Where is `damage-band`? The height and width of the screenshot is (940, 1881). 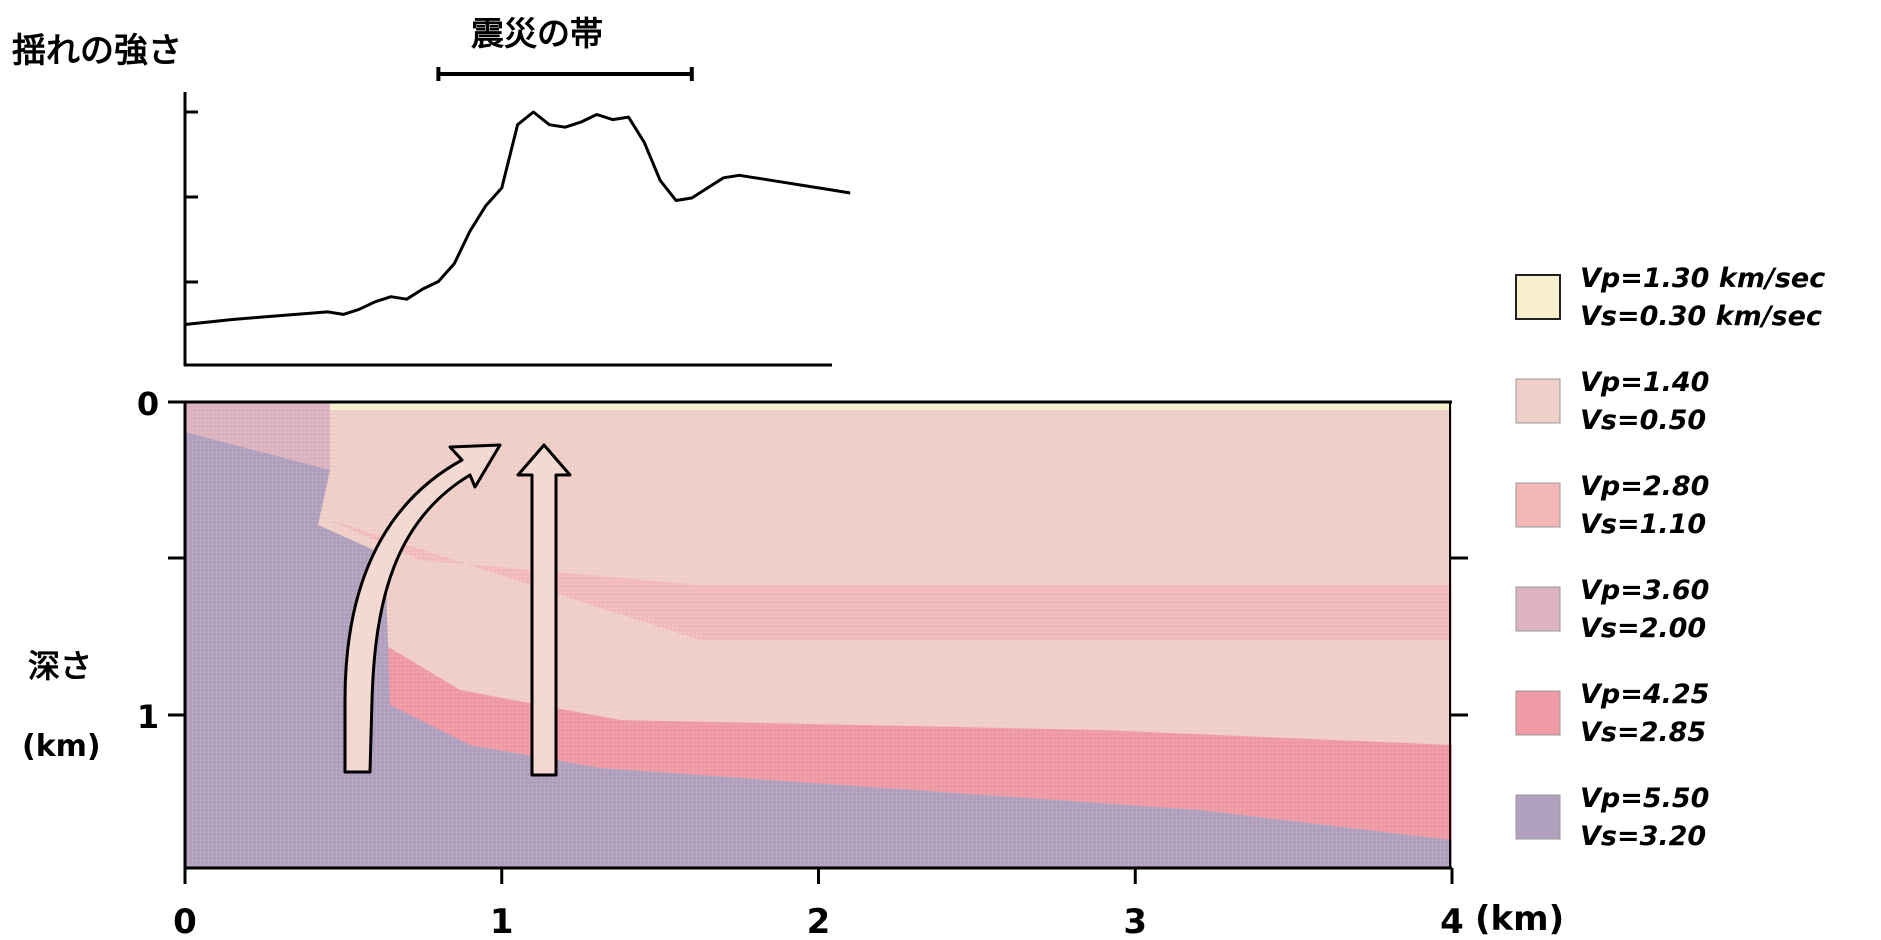 damage-band is located at coordinates (565, 74).